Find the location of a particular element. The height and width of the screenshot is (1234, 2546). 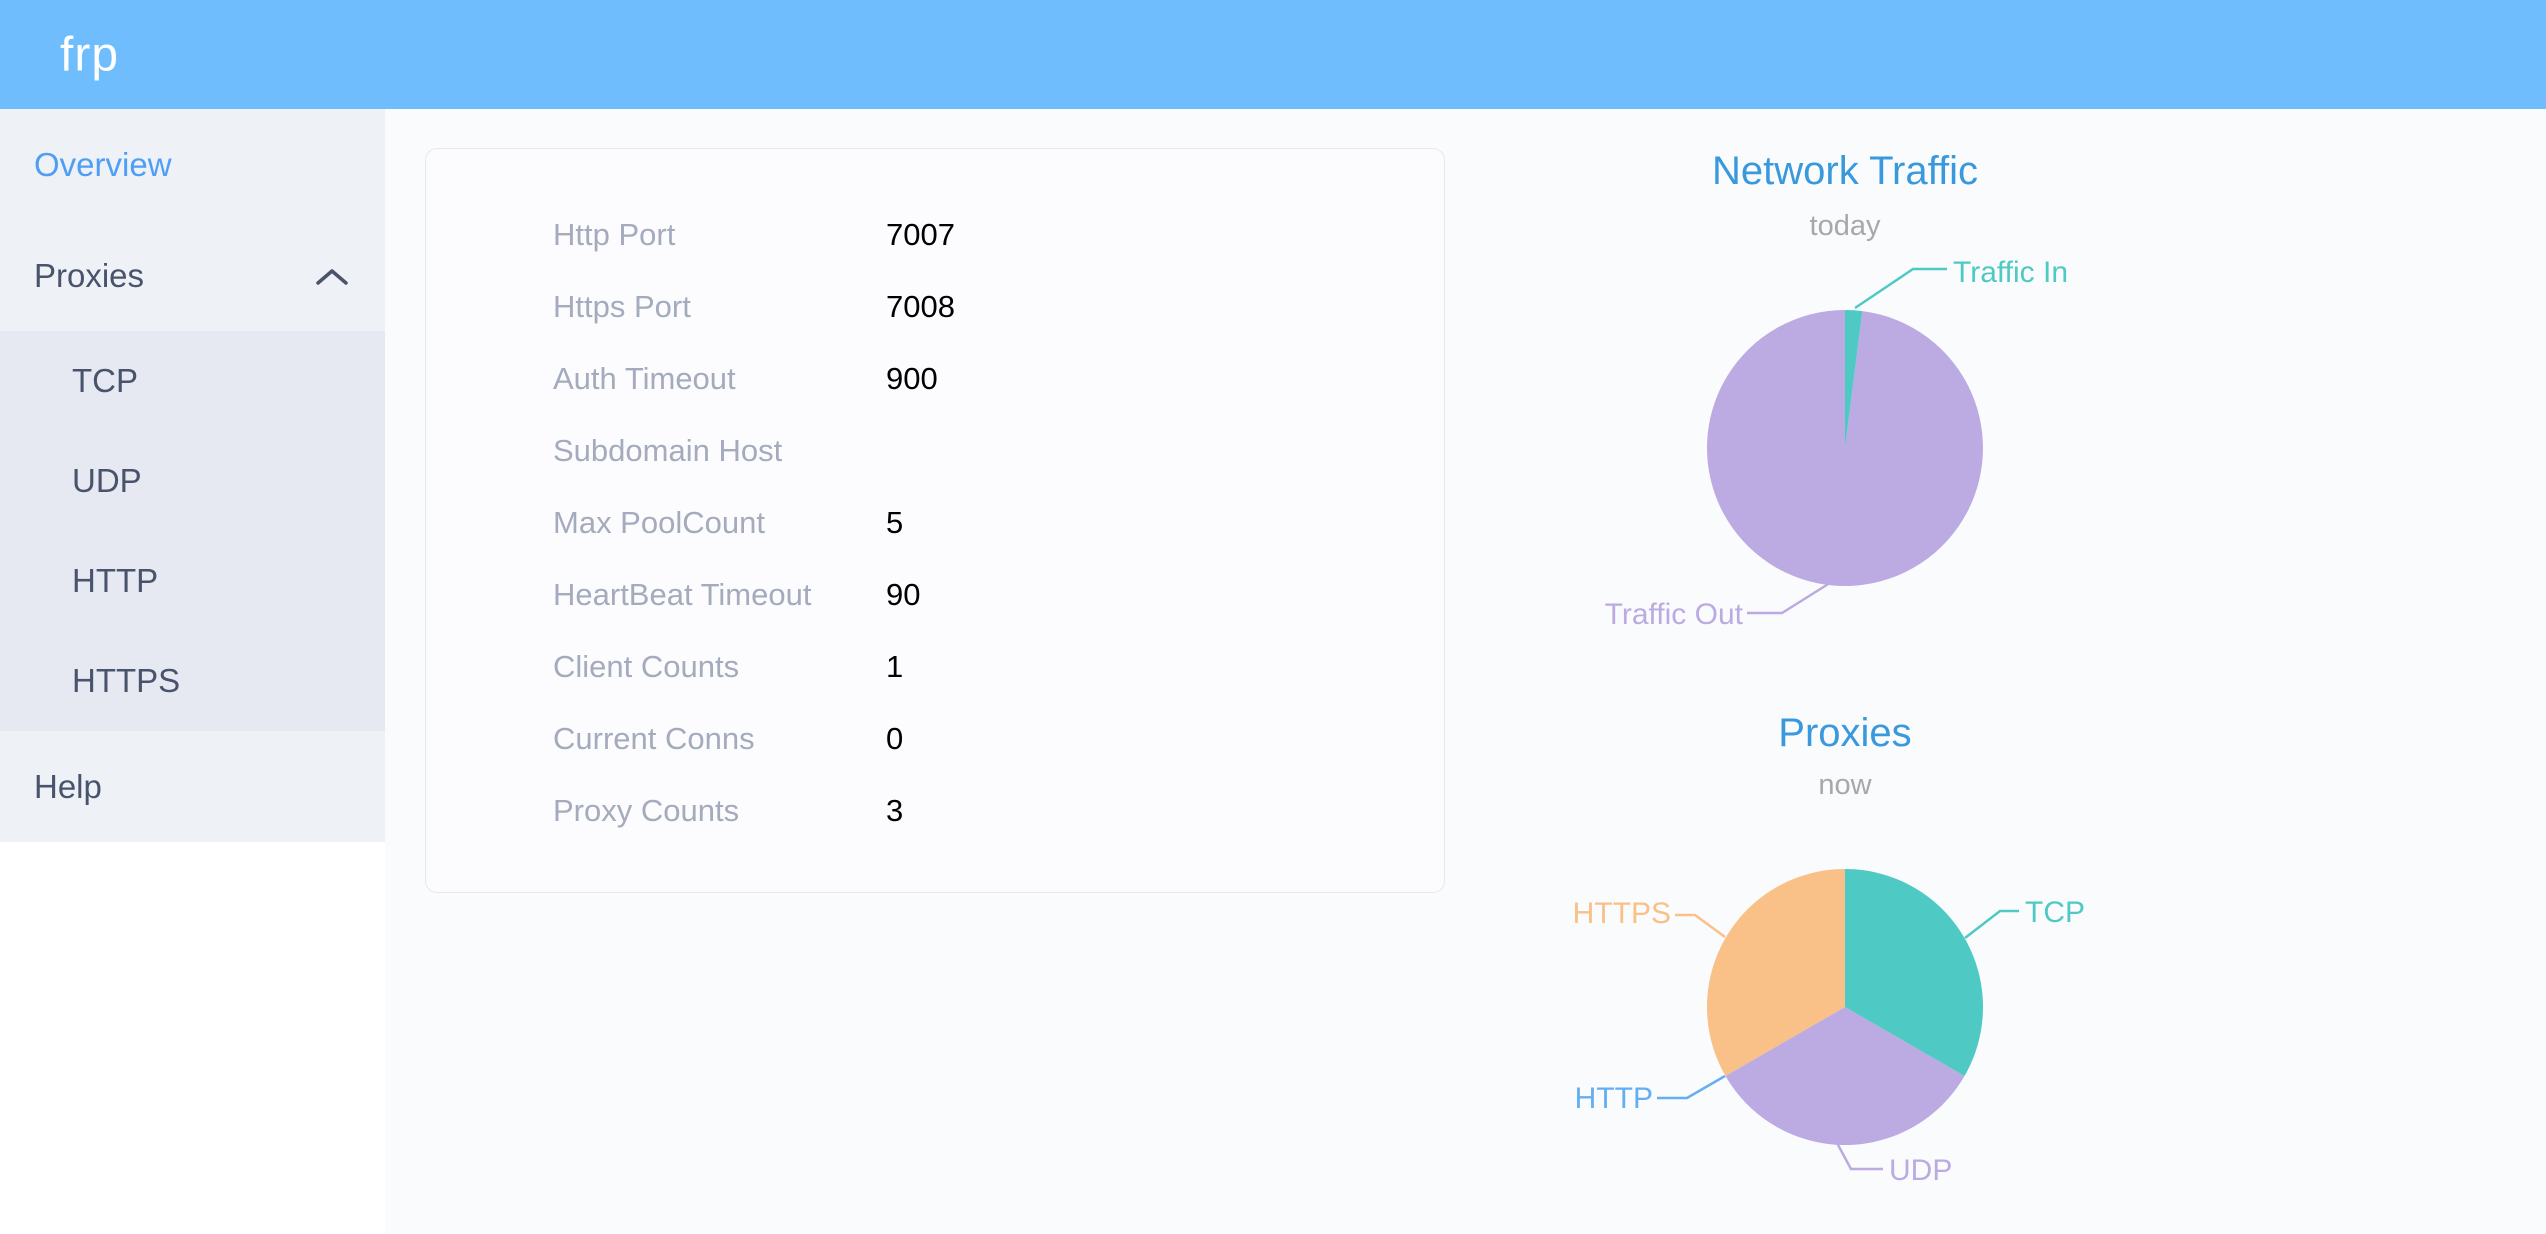

table-row: Http Port 7007 is located at coordinates (935, 235).